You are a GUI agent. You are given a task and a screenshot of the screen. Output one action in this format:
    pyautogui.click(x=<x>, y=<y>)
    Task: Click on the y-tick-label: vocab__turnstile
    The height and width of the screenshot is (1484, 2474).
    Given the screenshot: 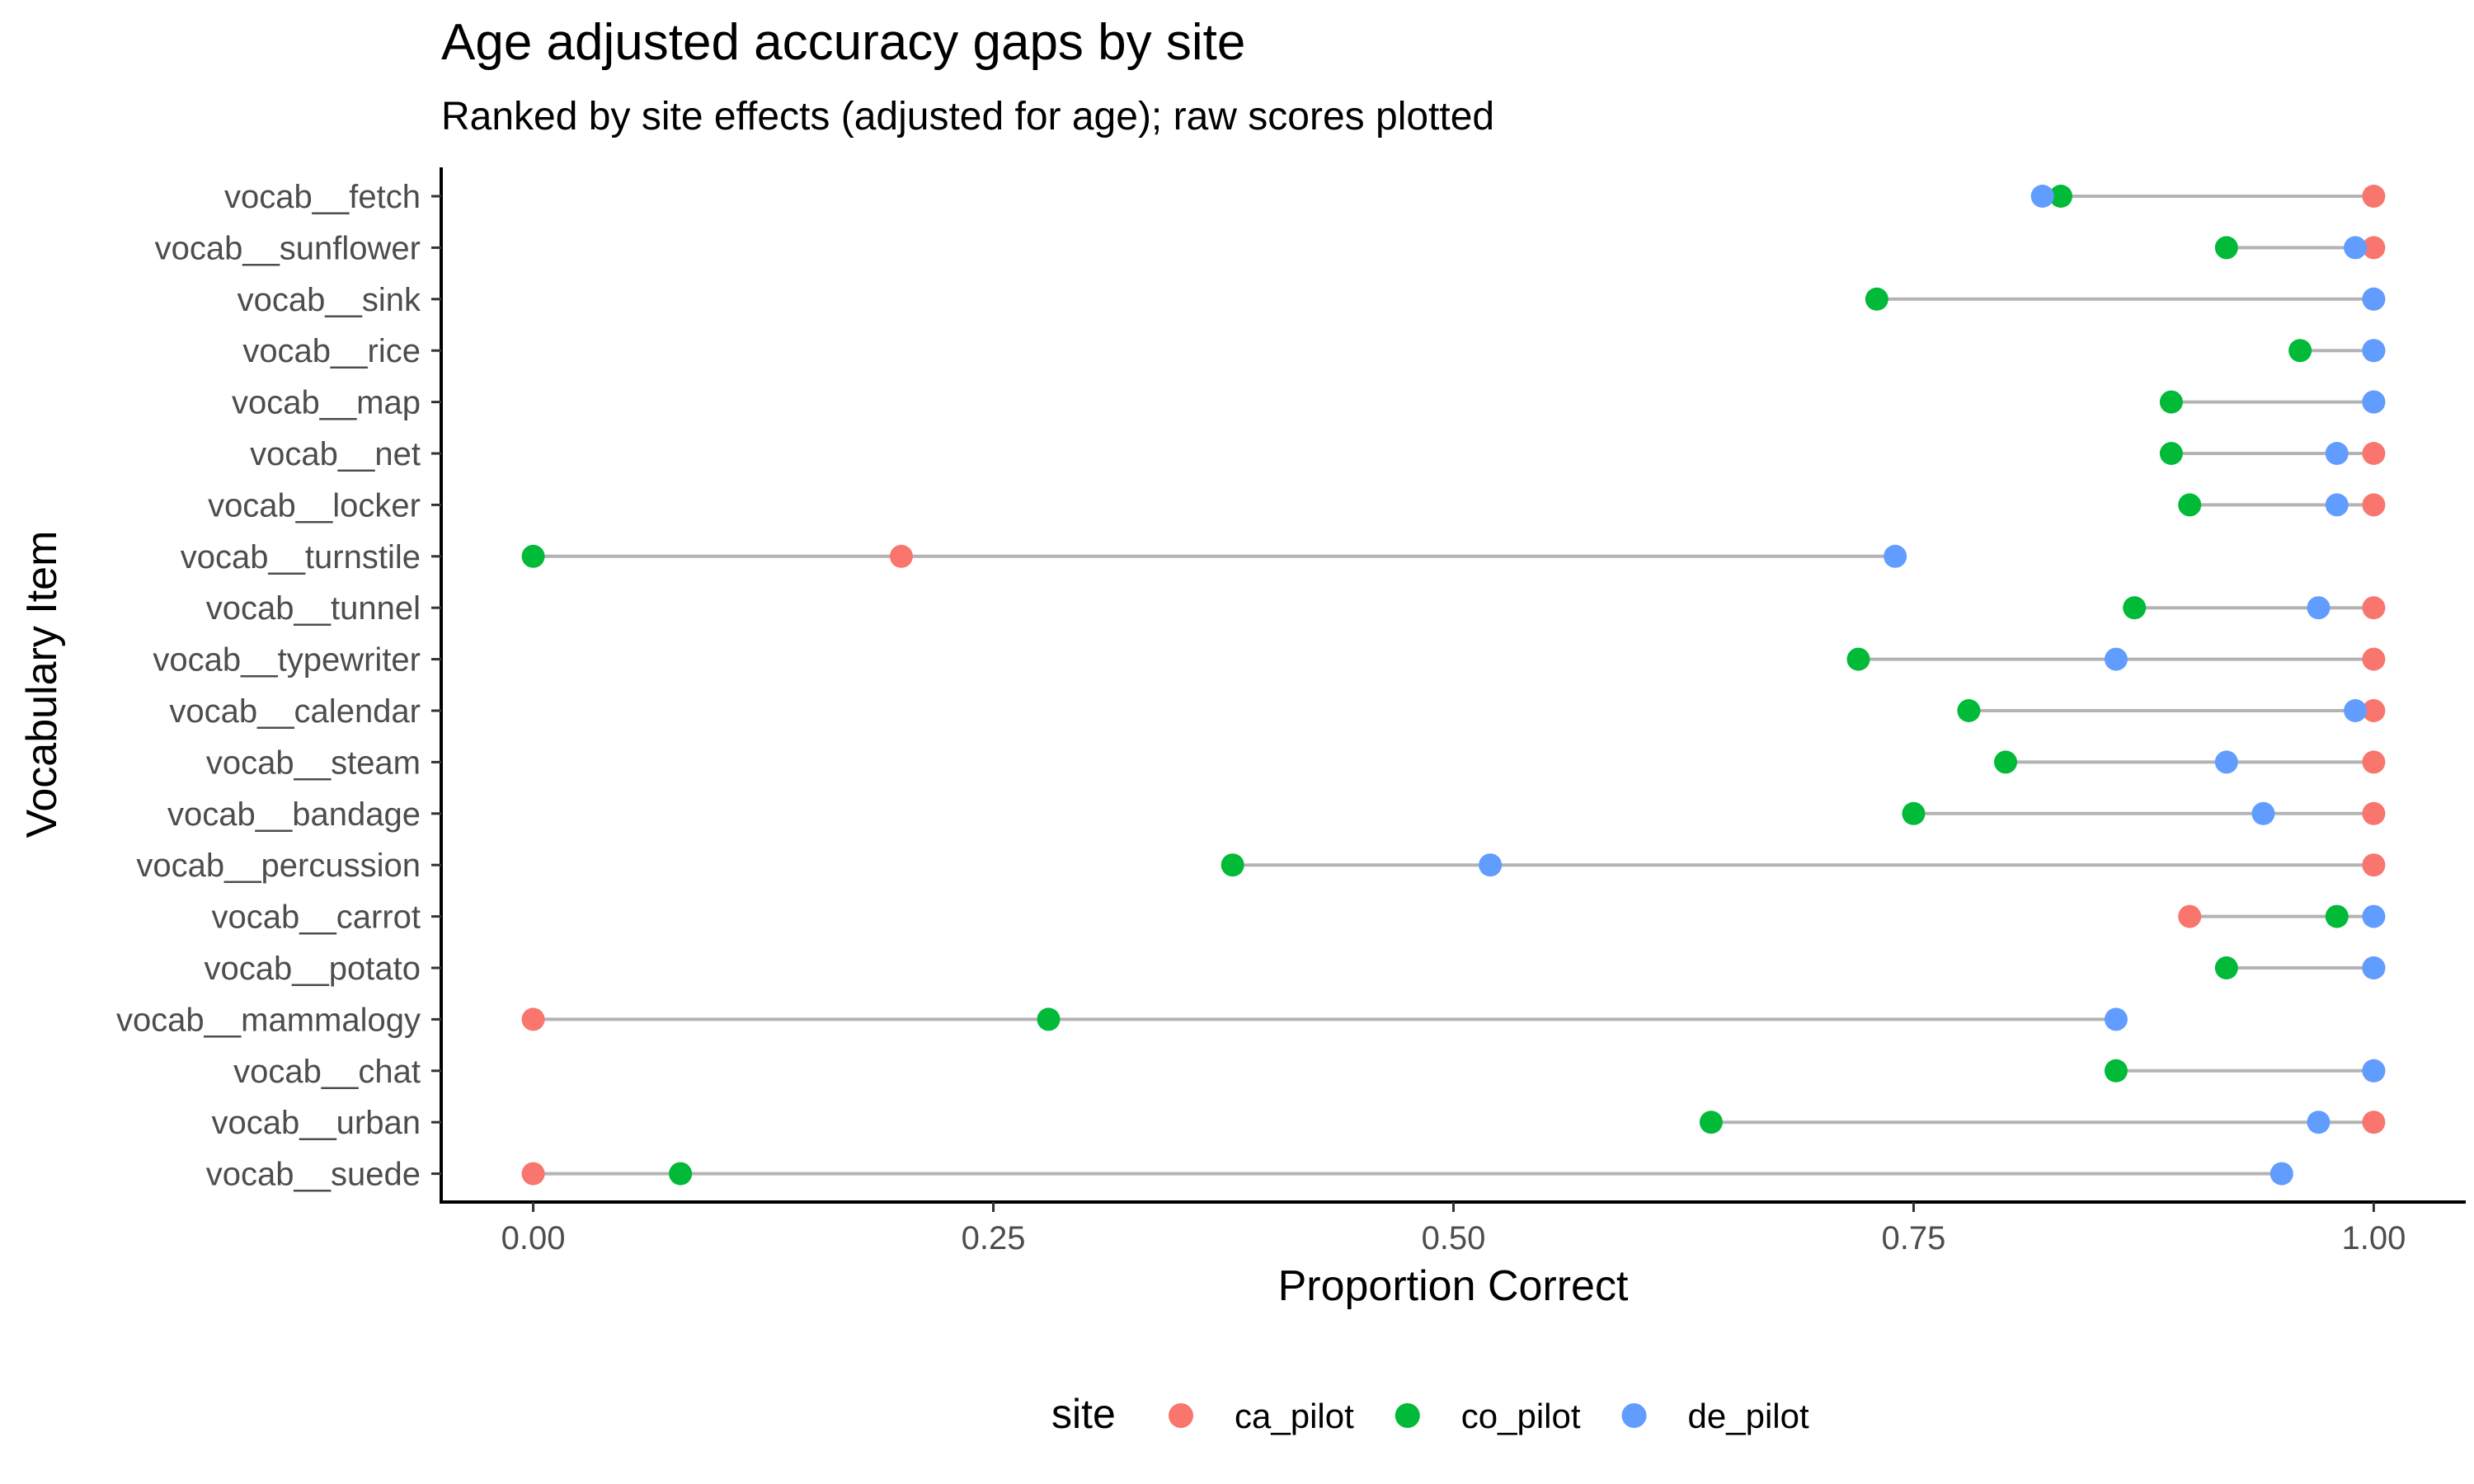 What is the action you would take?
    pyautogui.click(x=301, y=557)
    